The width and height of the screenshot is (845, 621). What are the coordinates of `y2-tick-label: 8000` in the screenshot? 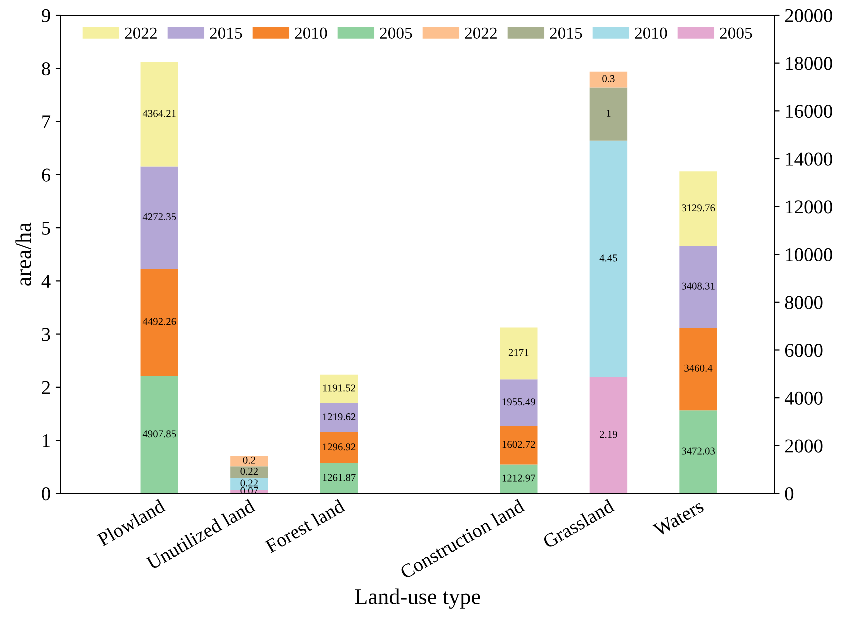 It's located at (804, 303).